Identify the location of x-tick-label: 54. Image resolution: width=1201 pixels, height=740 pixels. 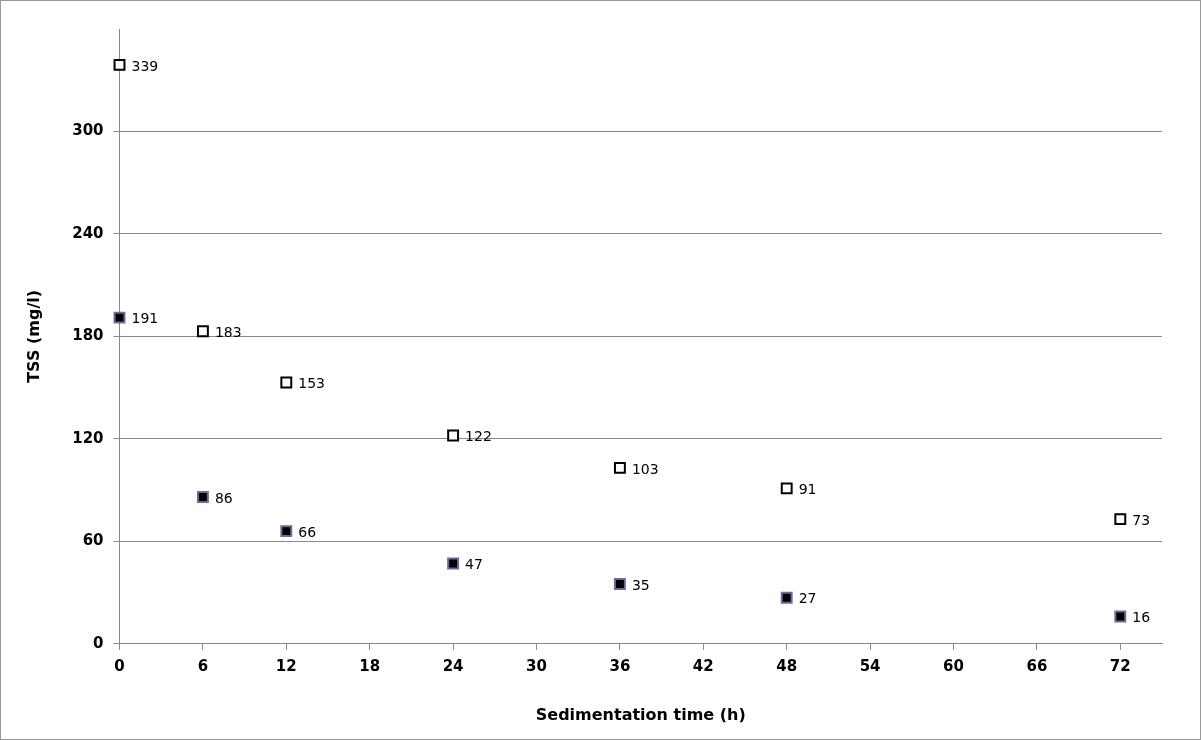
(870, 665).